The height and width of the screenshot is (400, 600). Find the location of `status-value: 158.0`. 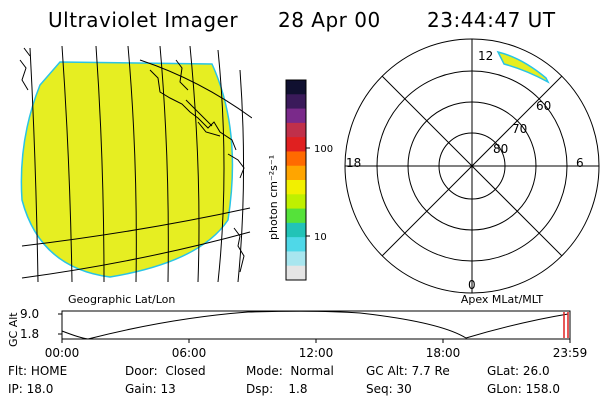

status-value: 158.0 is located at coordinates (542, 389).